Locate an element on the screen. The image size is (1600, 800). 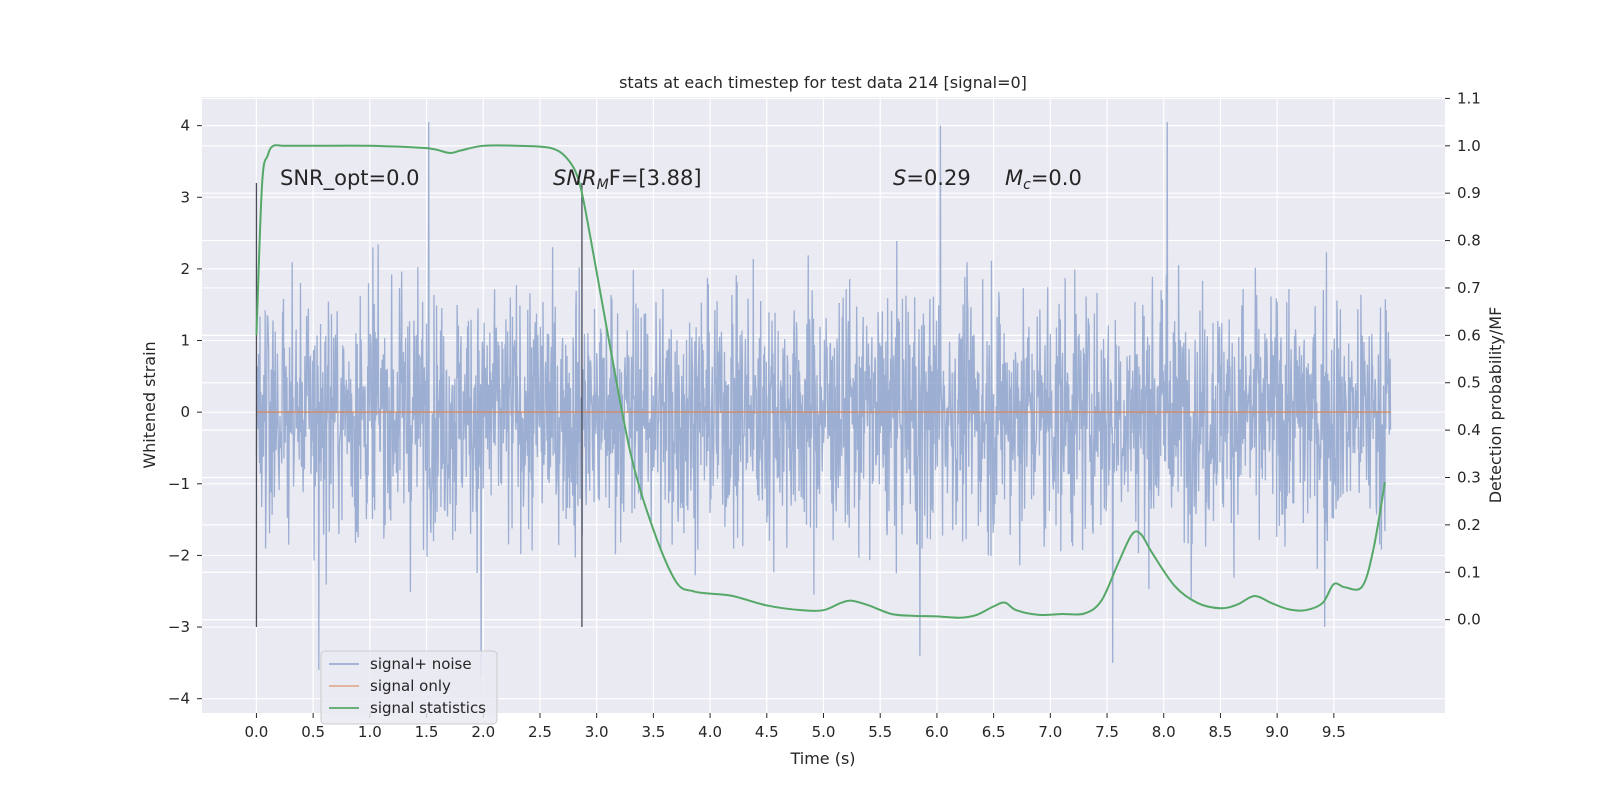
annotation-s-value: =0.29 is located at coordinates (938, 178).